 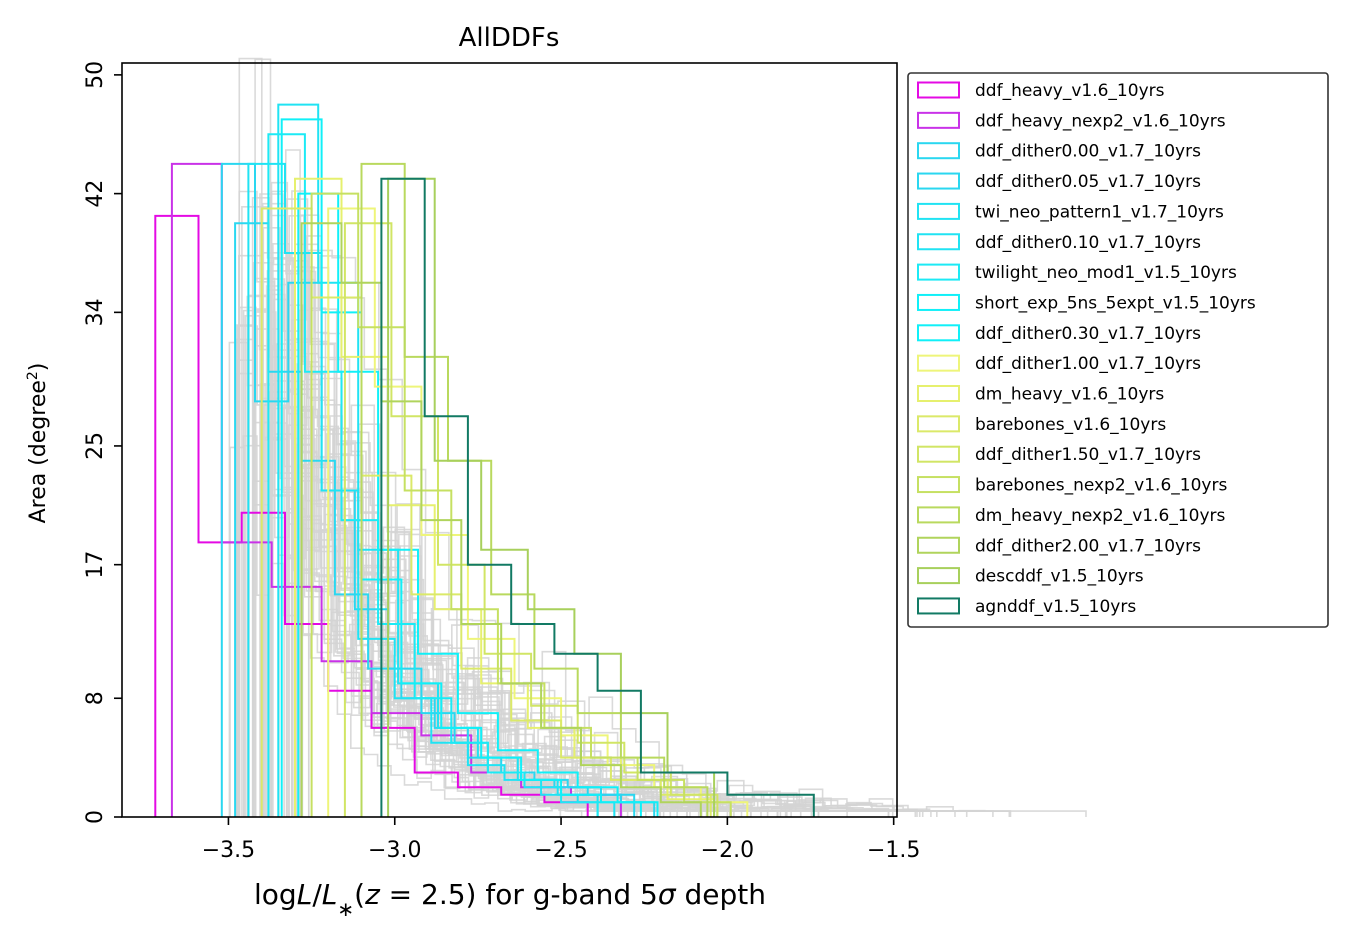 I want to click on y-tick-label: 25, so click(x=95, y=446).